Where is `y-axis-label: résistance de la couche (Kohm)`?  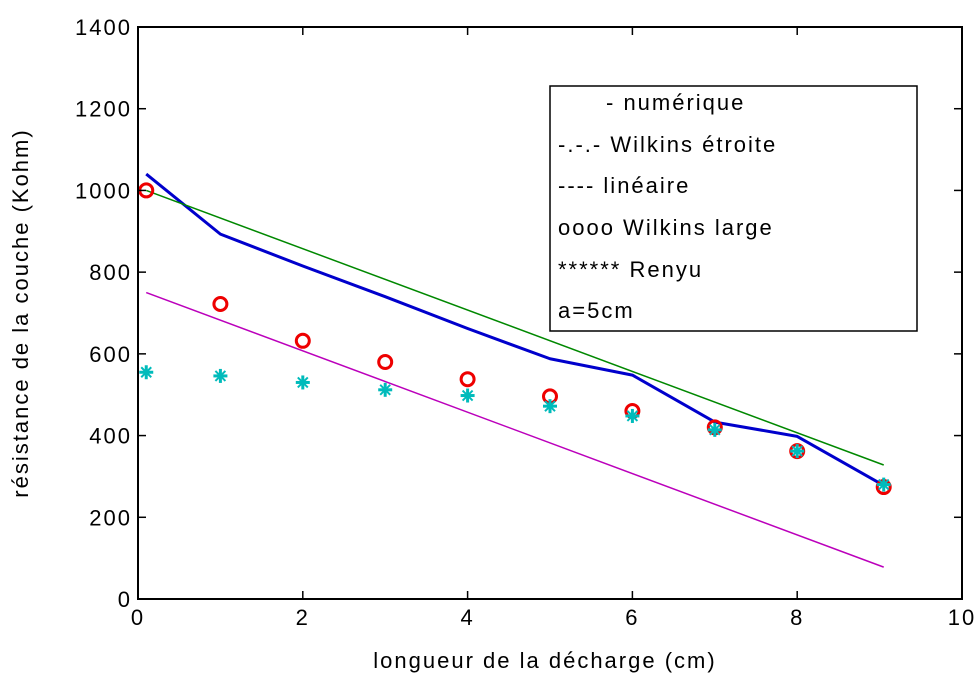
y-axis-label: résistance de la couche (Kohm) is located at coordinates (20, 312).